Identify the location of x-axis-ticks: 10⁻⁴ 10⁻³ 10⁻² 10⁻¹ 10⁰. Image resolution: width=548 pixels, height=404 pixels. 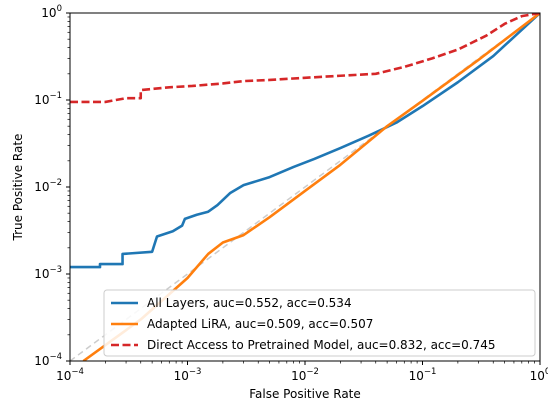
(302, 372).